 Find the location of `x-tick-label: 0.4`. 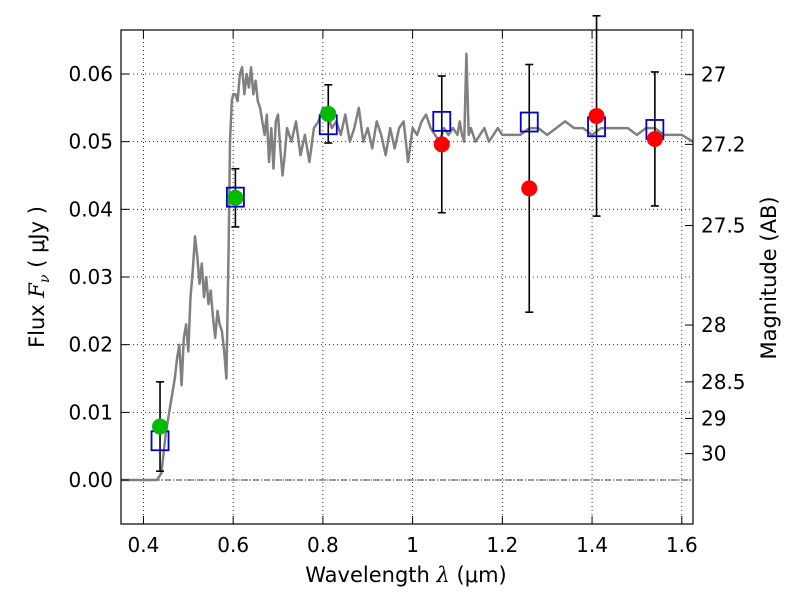

x-tick-label: 0.4 is located at coordinates (144, 545).